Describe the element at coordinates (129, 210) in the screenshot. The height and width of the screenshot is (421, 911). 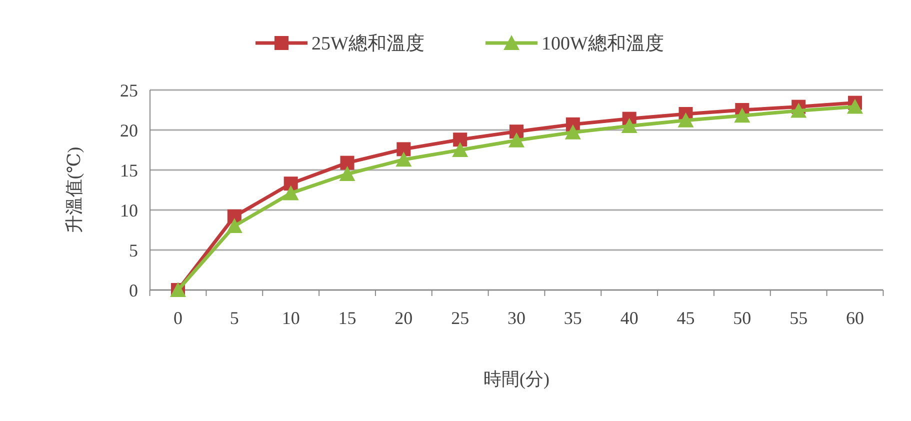
I see `y-tick-label: 10` at that location.